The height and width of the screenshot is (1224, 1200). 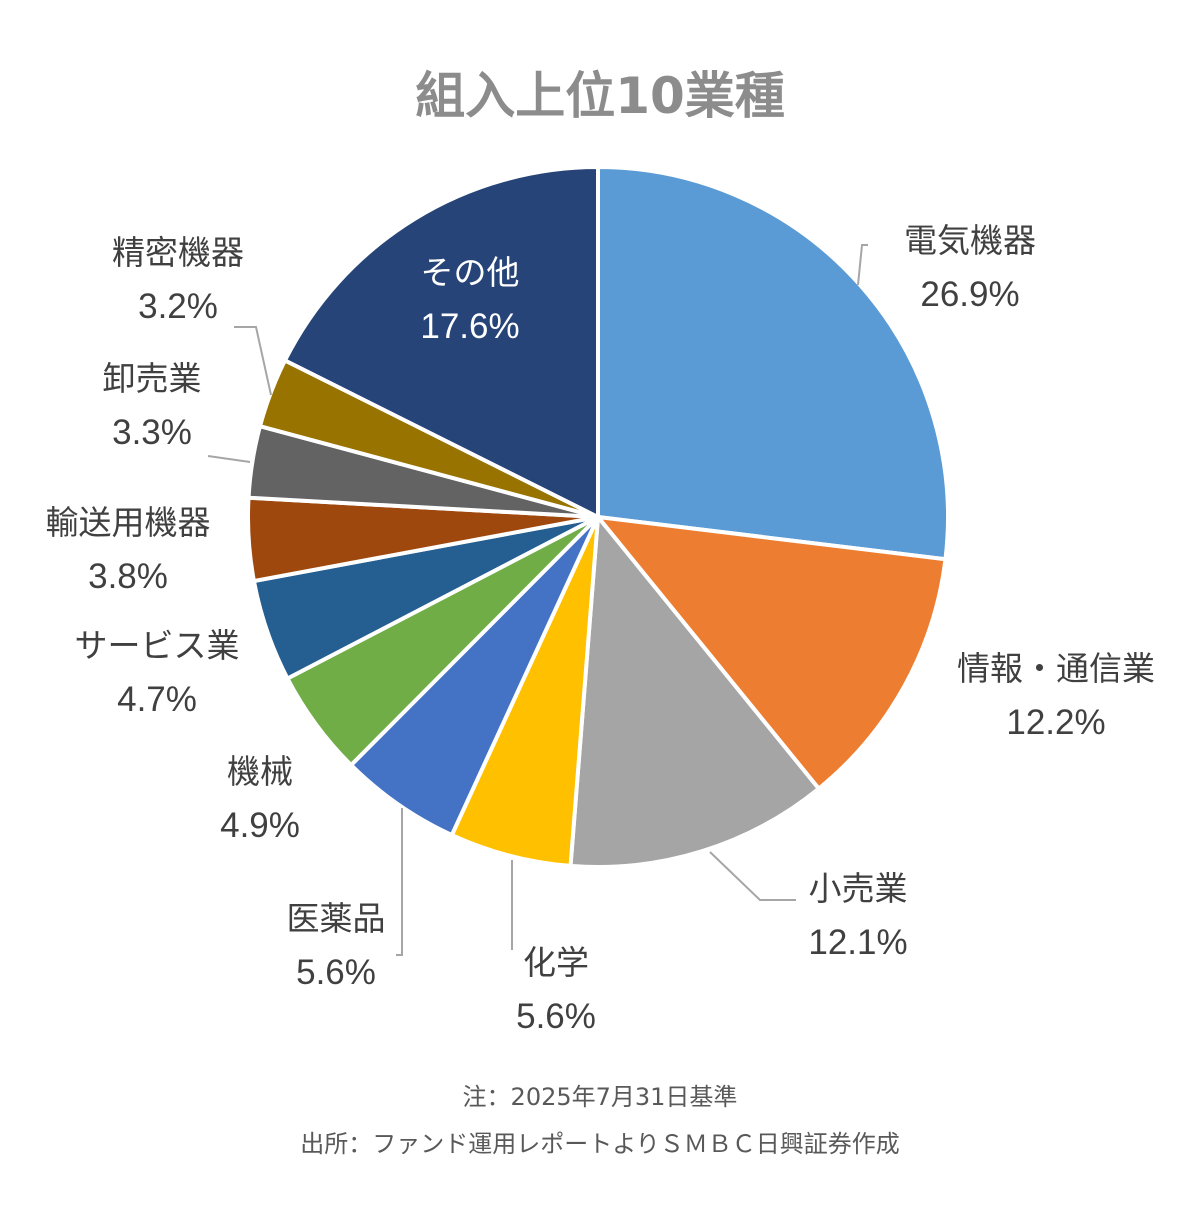 What do you see at coordinates (858, 888) in the screenshot?
I see `category-label: 小売業` at bounding box center [858, 888].